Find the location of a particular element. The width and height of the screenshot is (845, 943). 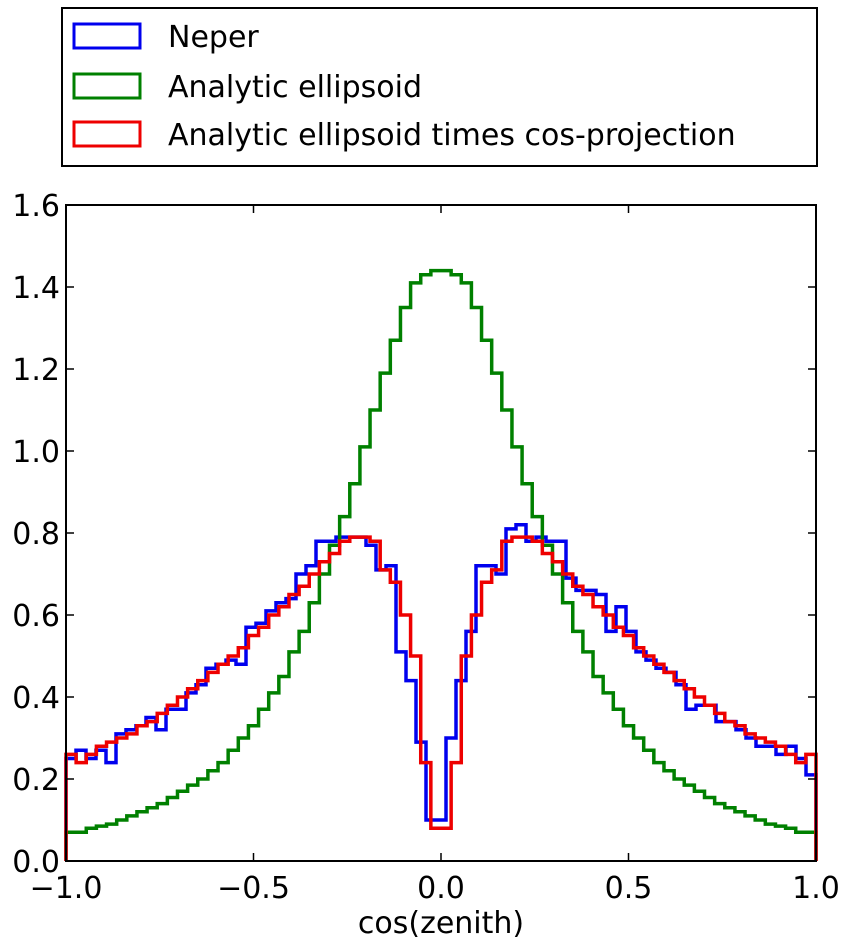

legend-entry-analytic-ellipsoid: Analytic ellipsoid is located at coordinates (247, 87).